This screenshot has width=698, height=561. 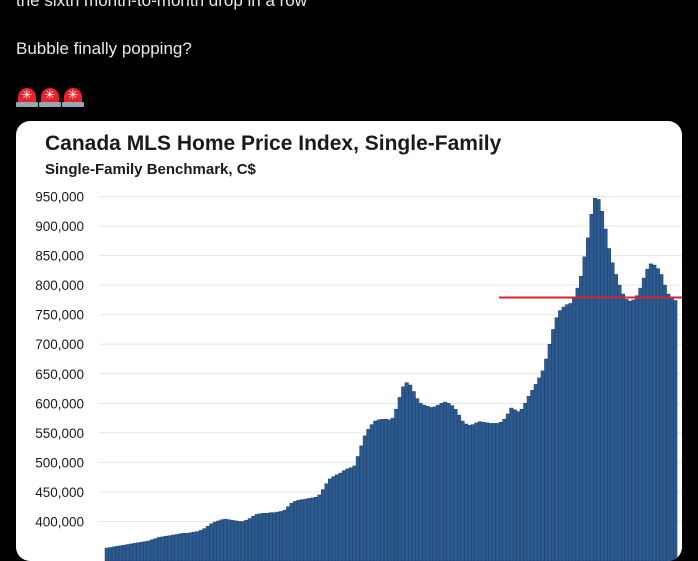 What do you see at coordinates (59, 226) in the screenshot?
I see `y-tick-label: 900,000` at bounding box center [59, 226].